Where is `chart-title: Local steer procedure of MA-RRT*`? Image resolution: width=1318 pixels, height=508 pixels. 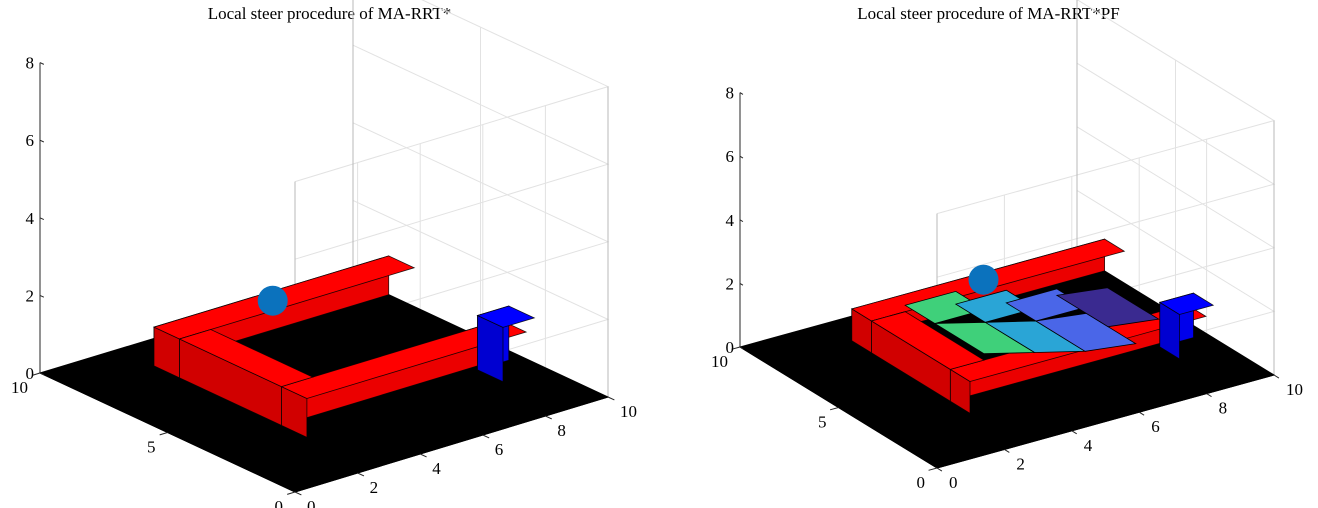 chart-title: Local steer procedure of MA-RRT* is located at coordinates (329, 13).